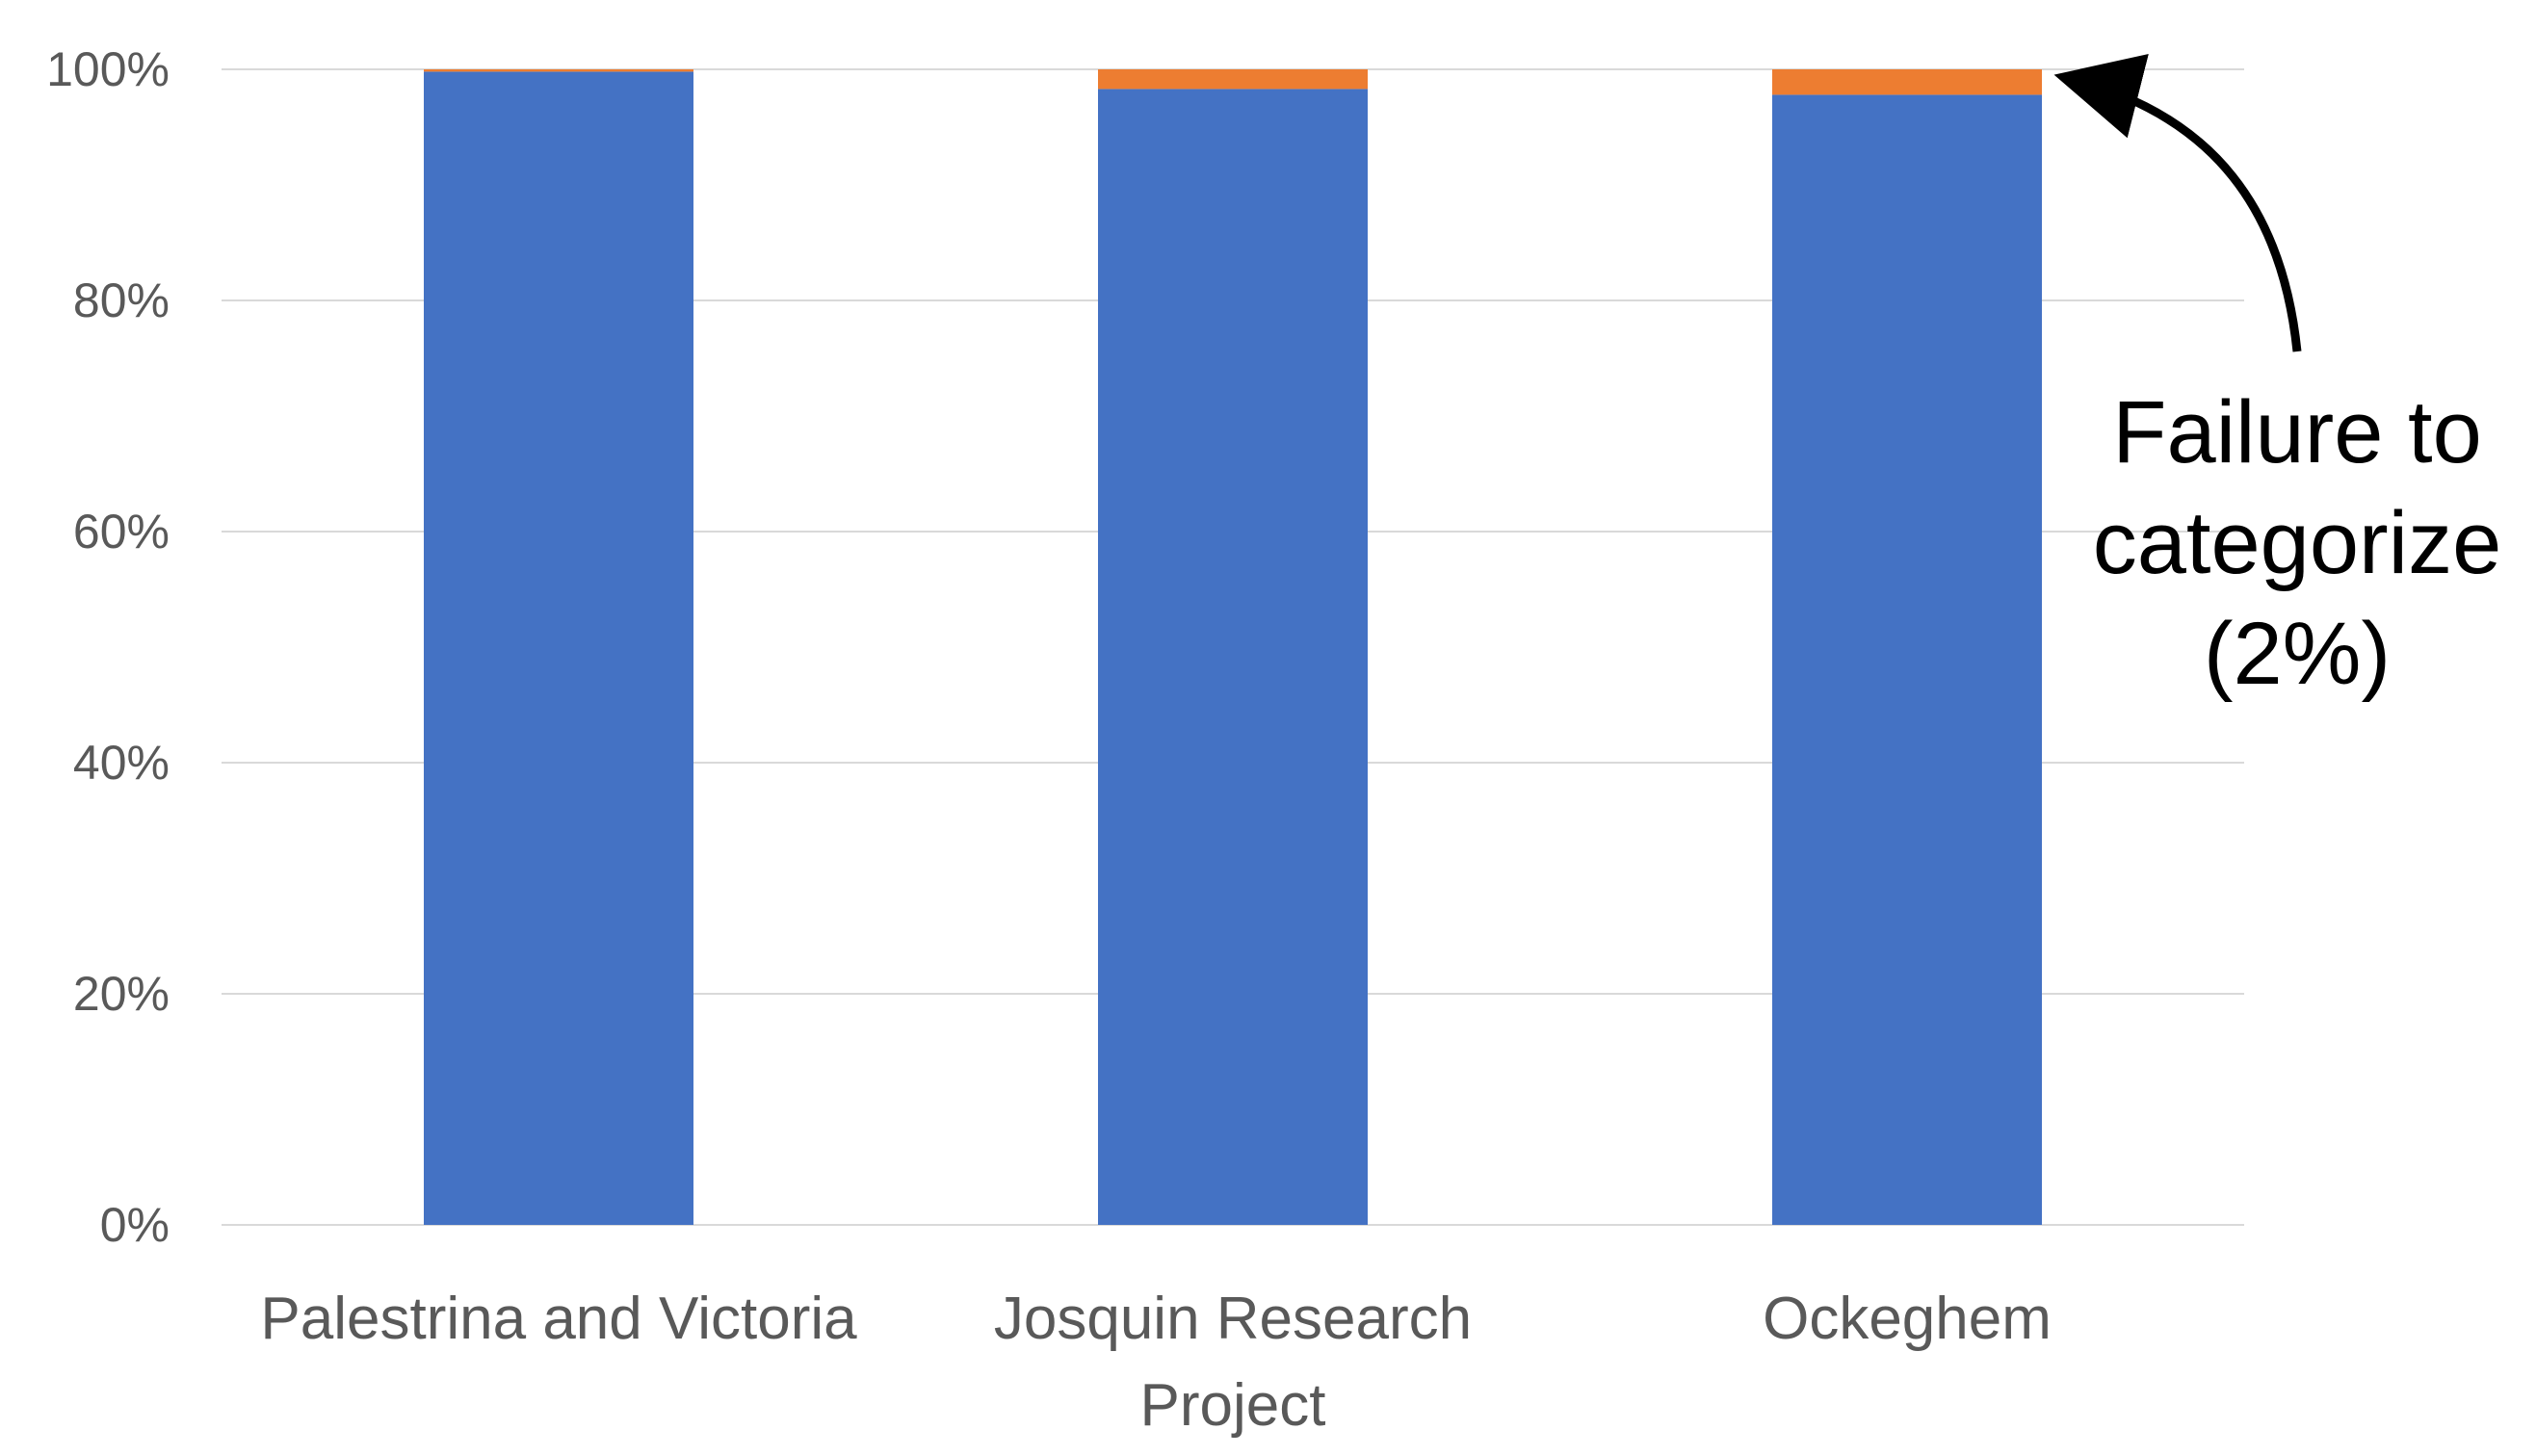  What do you see at coordinates (558, 1319) in the screenshot?
I see `x-category-label: Palestrina and Victoria` at bounding box center [558, 1319].